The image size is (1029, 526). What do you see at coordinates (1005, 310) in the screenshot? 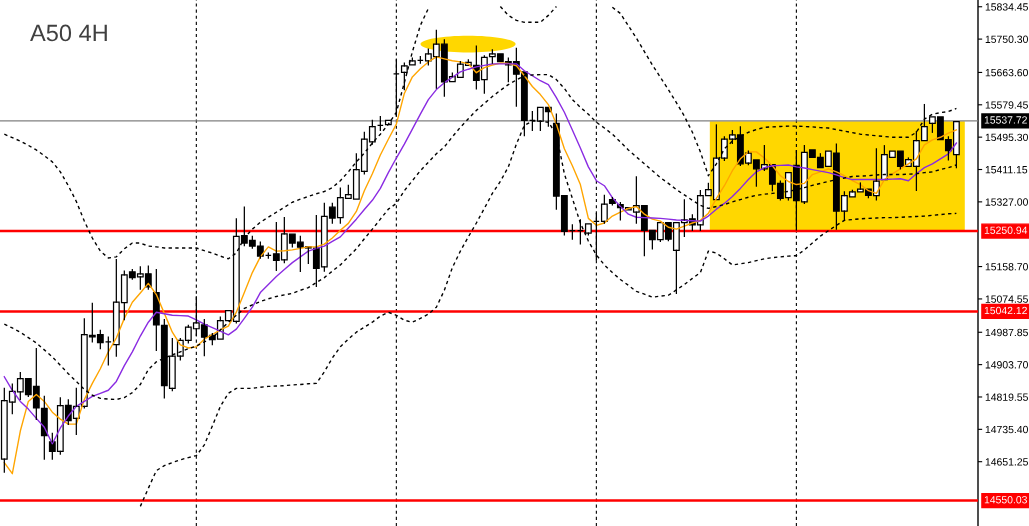
I see `ref-line-label: 15042.12` at bounding box center [1005, 310].